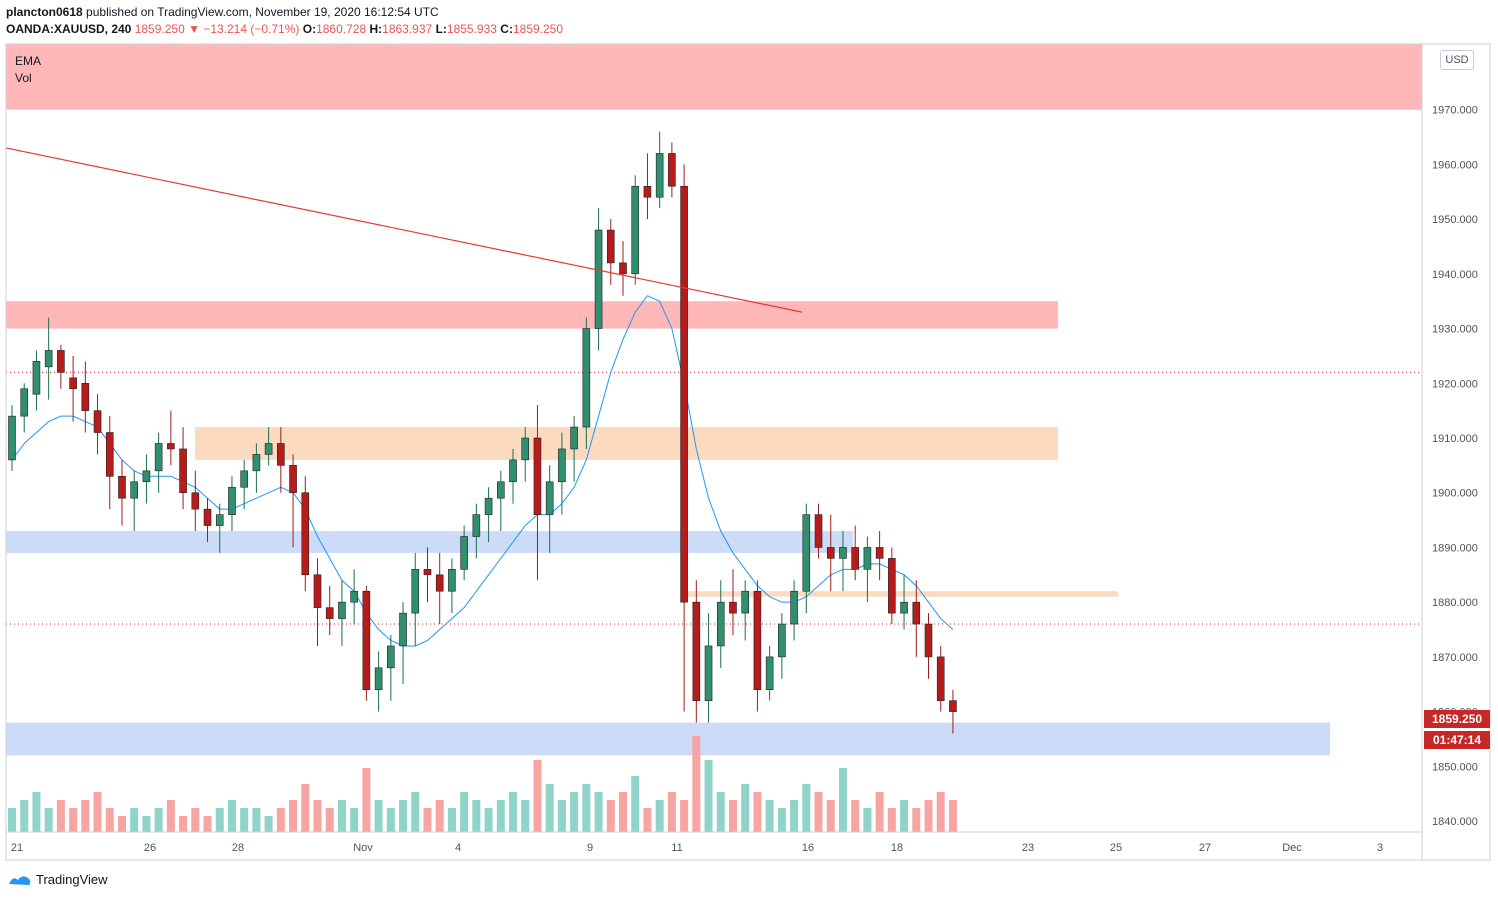 The width and height of the screenshot is (1498, 898). What do you see at coordinates (441, 29) in the screenshot?
I see `low-label: L:` at bounding box center [441, 29].